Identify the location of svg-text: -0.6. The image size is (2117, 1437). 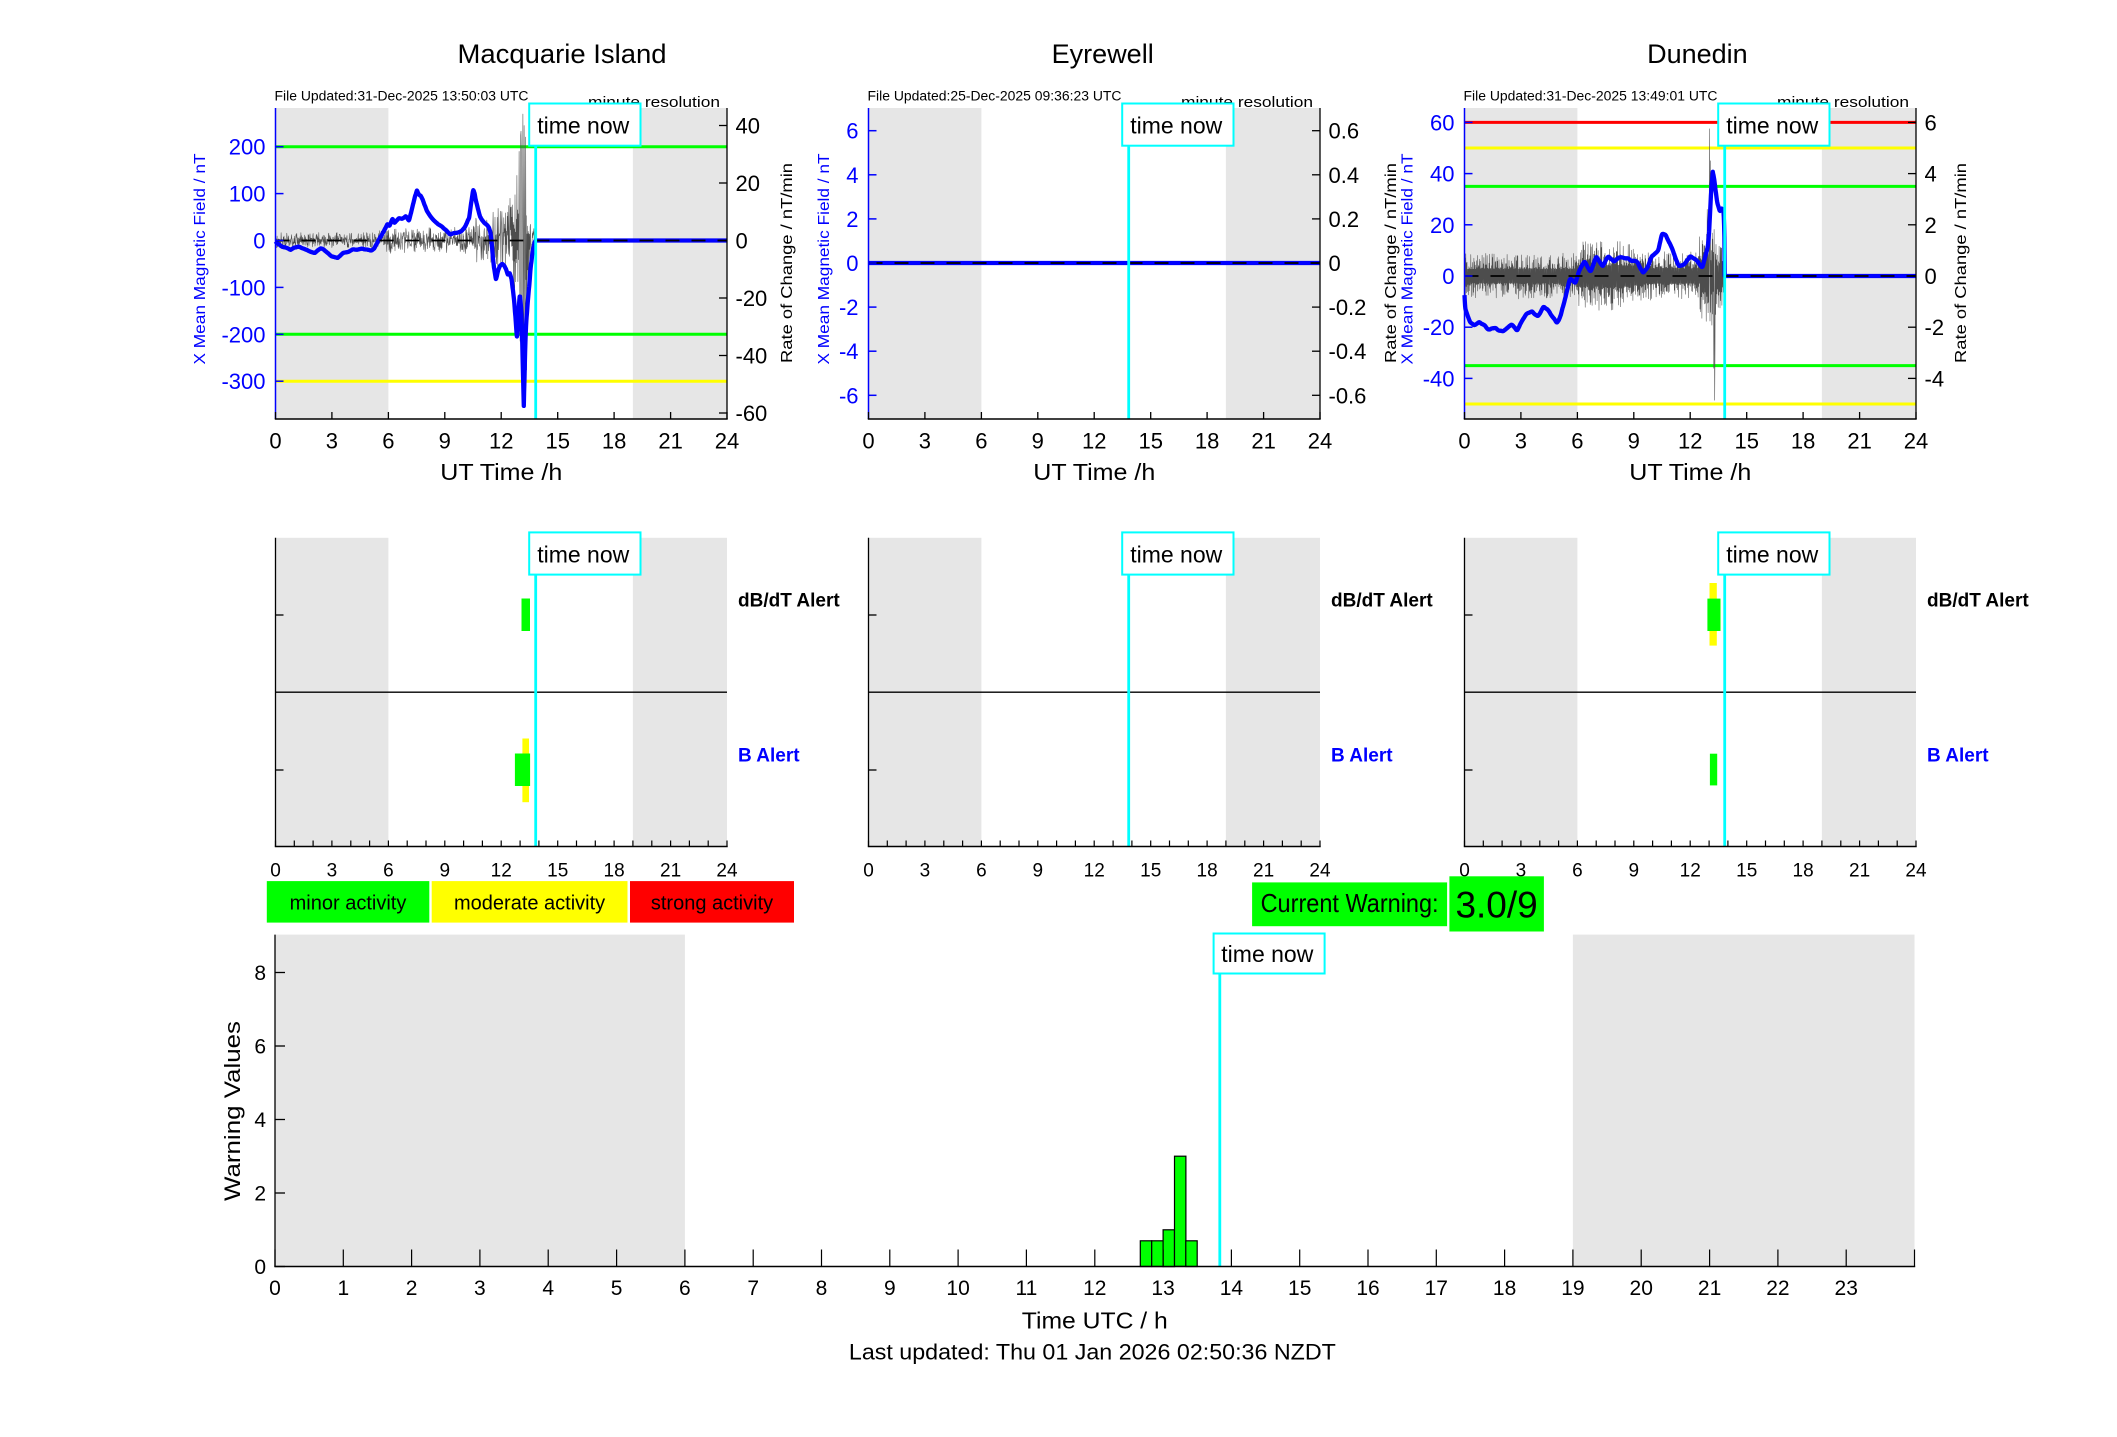
(1348, 395).